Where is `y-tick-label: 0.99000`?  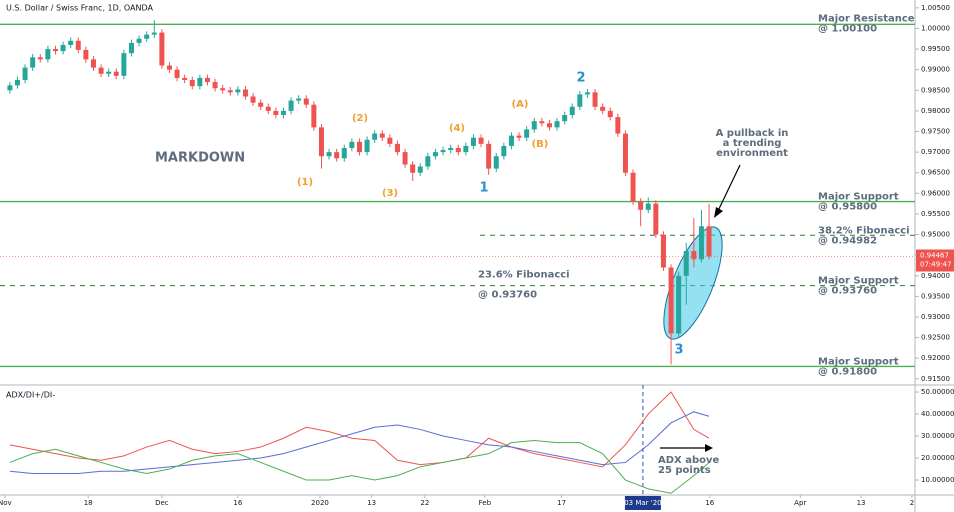
y-tick-label: 0.99000 is located at coordinates (935, 70).